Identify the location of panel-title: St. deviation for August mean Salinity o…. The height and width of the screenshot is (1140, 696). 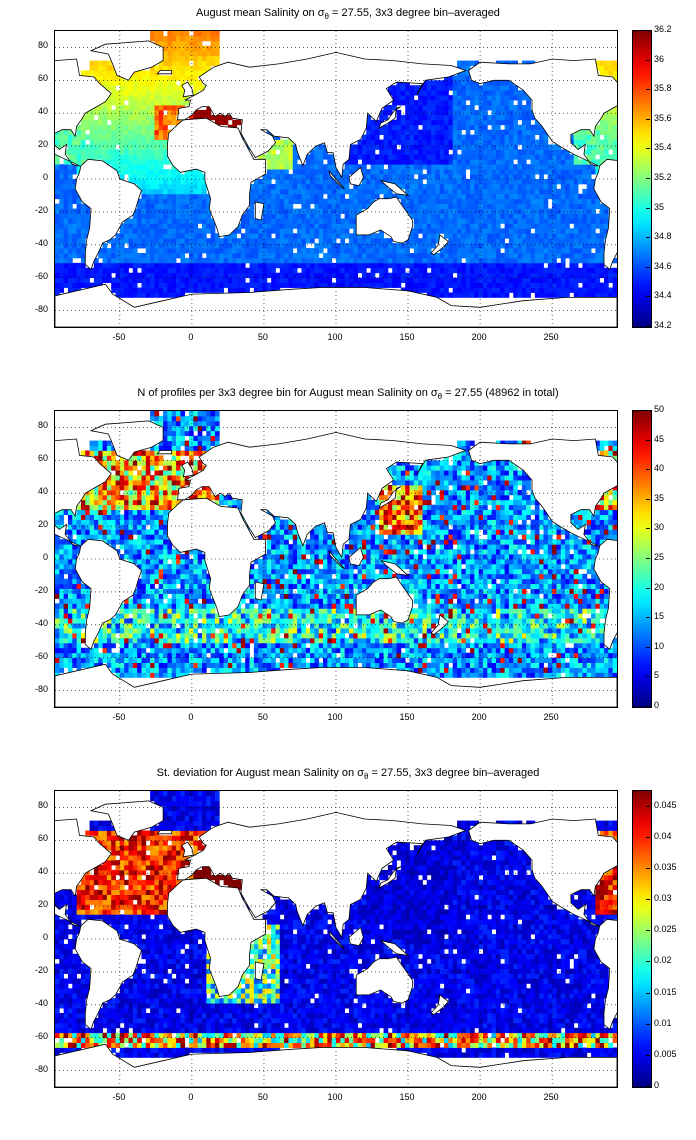
(348, 774).